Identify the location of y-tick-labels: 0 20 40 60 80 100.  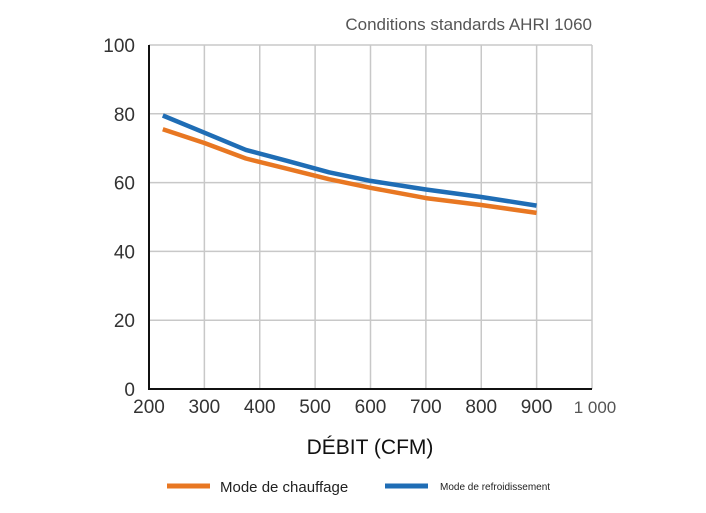
(119, 218).